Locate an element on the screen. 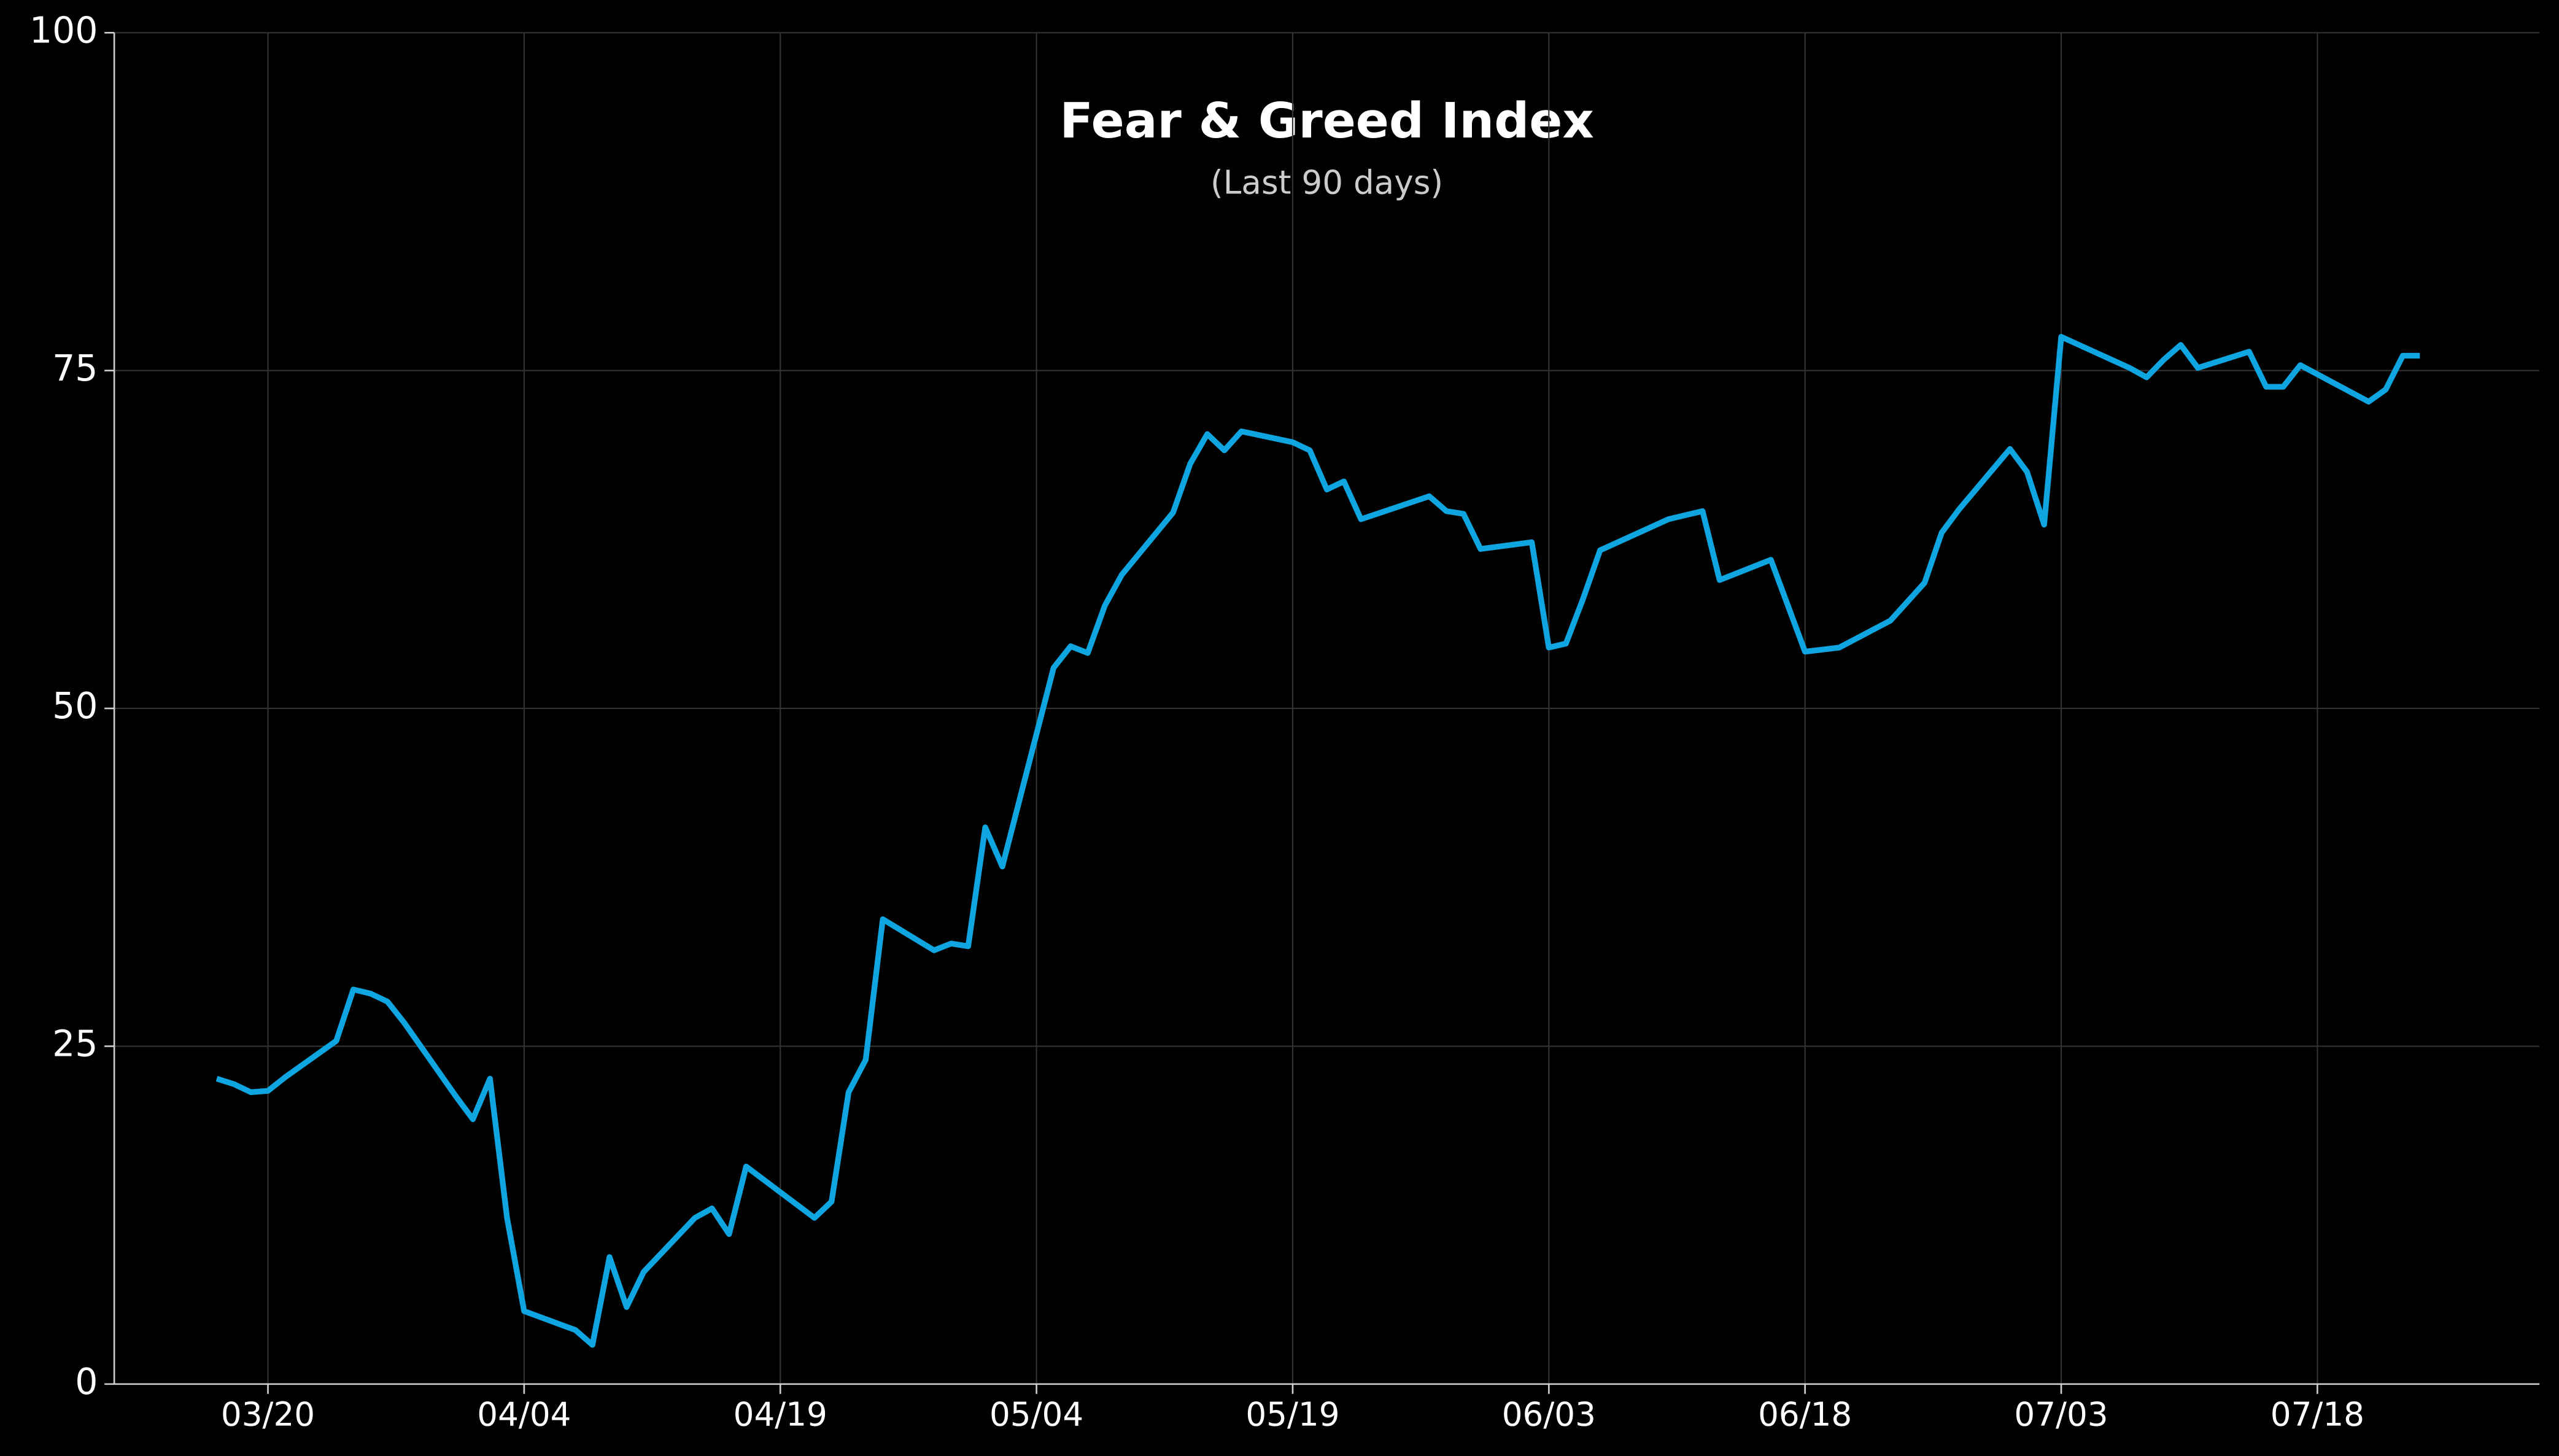  y-tick-label: 0 is located at coordinates (86, 1382).